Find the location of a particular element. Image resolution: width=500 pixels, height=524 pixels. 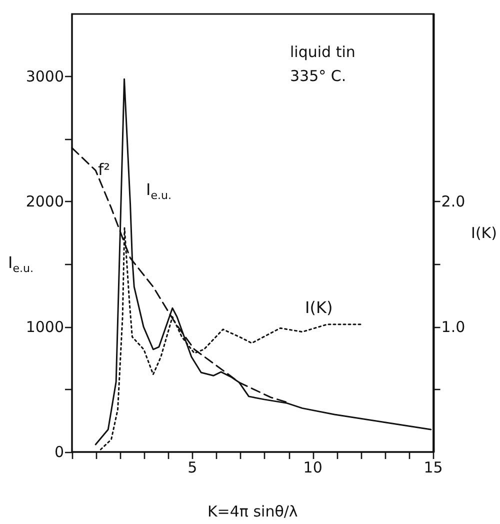

y-tick-label: 3000 is located at coordinates (45, 77).